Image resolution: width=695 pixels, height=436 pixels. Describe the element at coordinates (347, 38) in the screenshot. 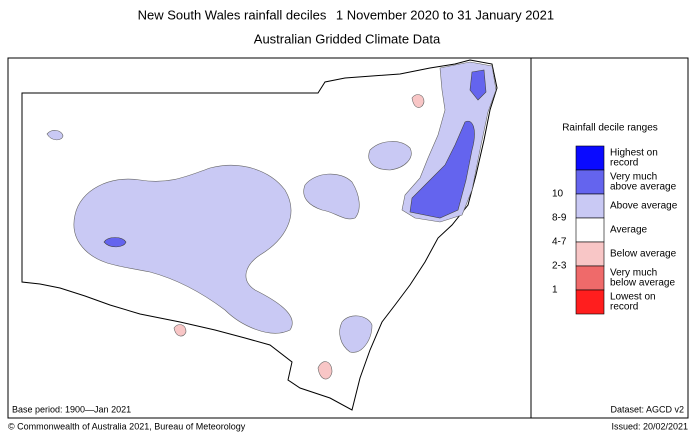

I see `subtitle: Australian Gridded Climate Data` at that location.